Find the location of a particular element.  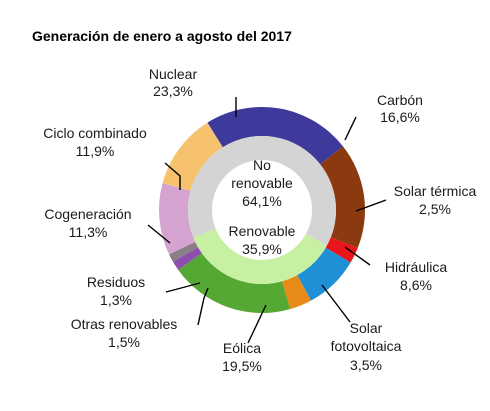

slice-otras-renovables is located at coordinates (187, 258).